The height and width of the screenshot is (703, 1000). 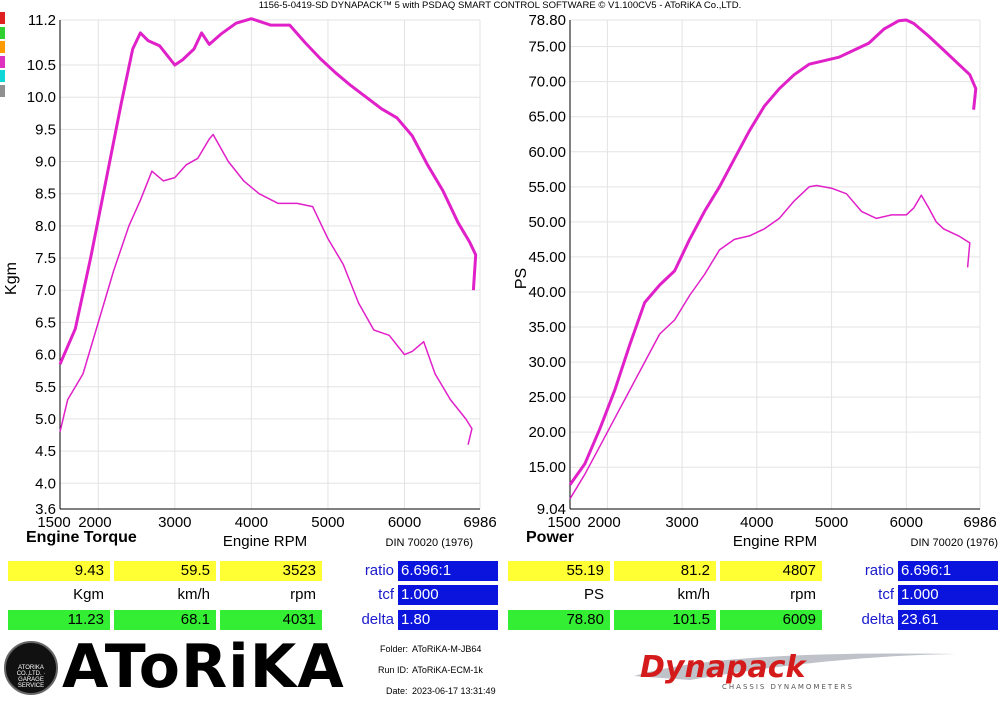 I want to click on torque-rpm-2: 4031, so click(x=271, y=620).